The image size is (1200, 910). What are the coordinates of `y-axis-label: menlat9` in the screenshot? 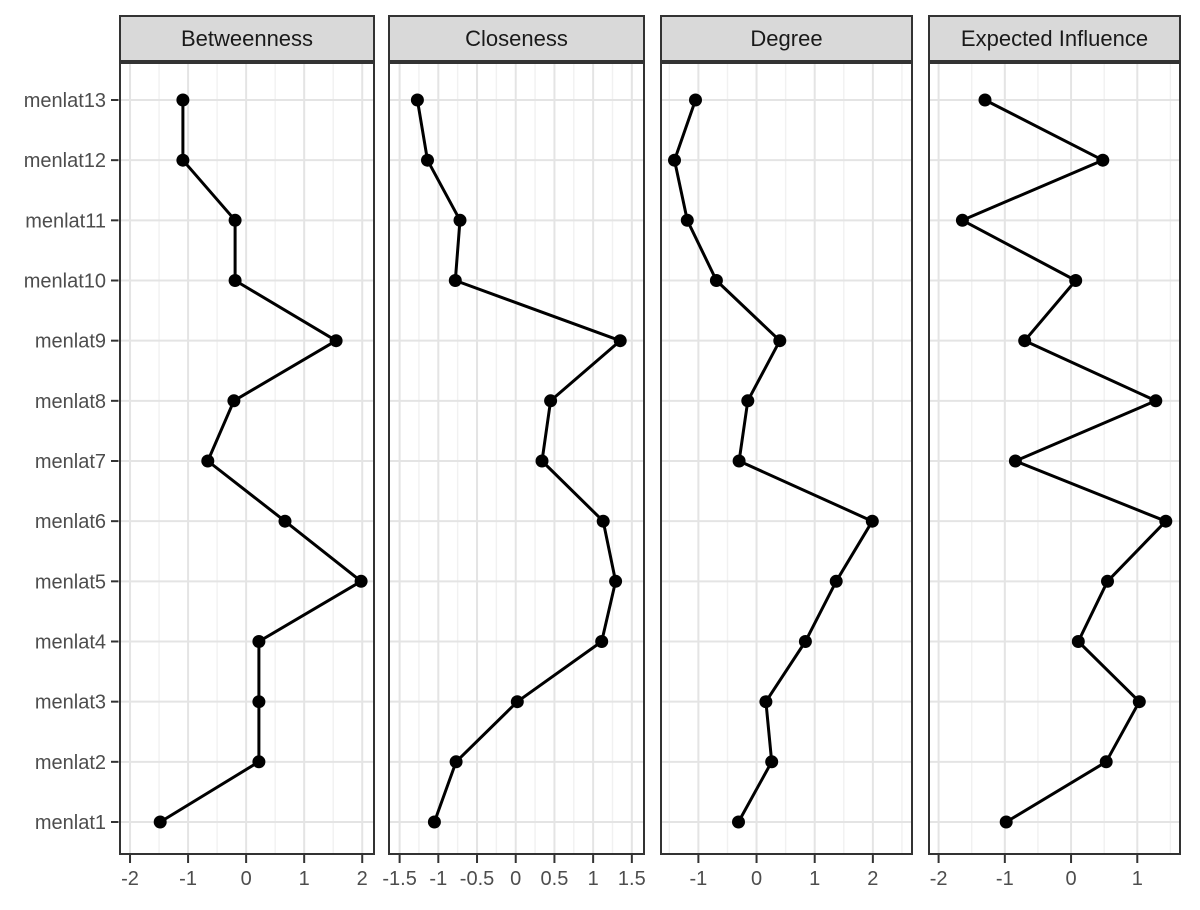 It's located at (70, 342).